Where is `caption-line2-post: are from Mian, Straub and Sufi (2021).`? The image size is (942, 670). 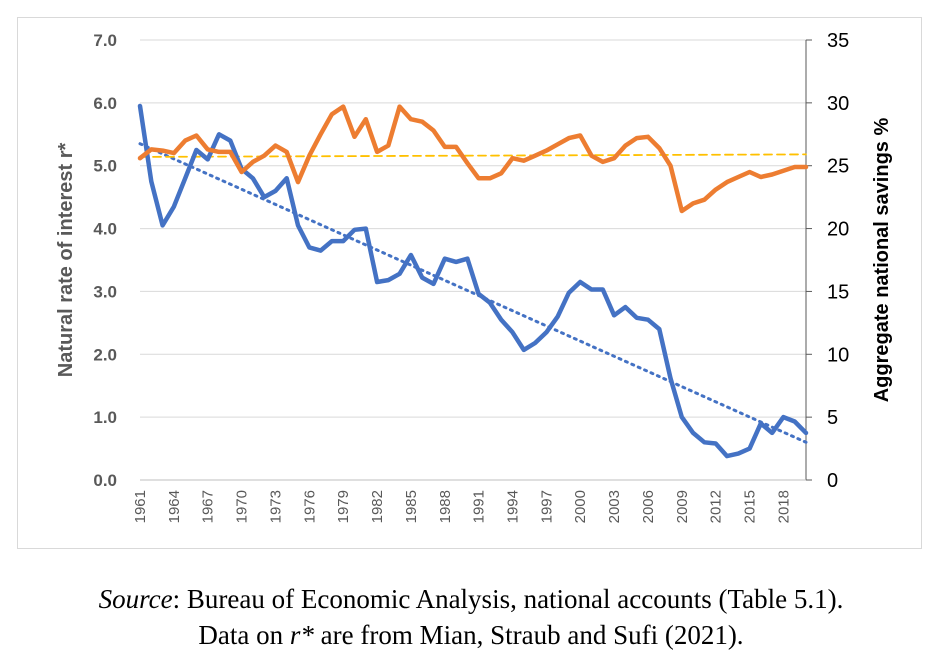
caption-line2-post: are from Mian, Straub and Sufi (2021). is located at coordinates (528, 635).